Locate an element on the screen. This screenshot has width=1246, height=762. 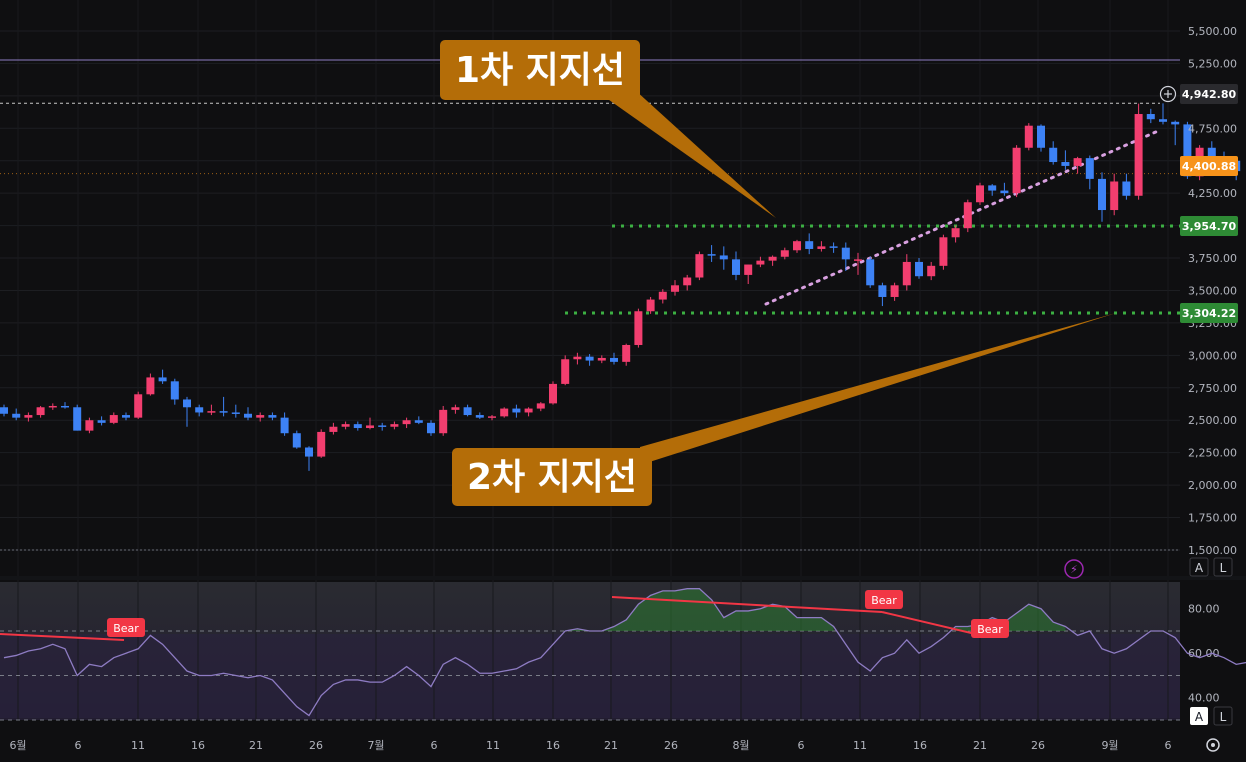
plus-icon is located at coordinates (1168, 94).